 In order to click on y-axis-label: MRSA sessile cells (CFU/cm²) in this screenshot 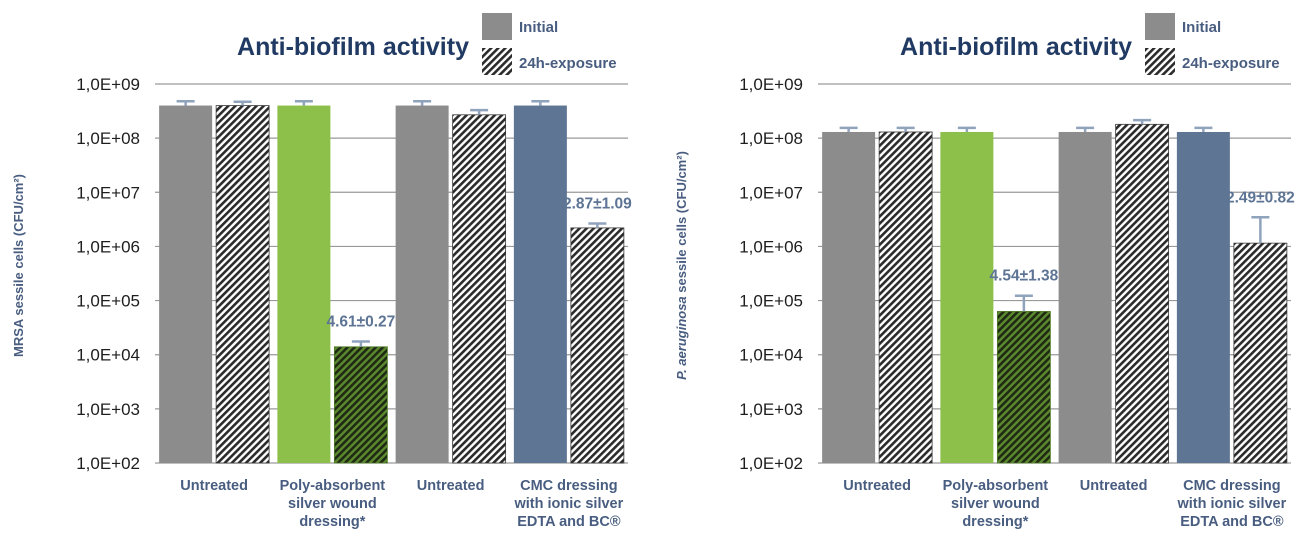, I will do `click(18, 265)`.